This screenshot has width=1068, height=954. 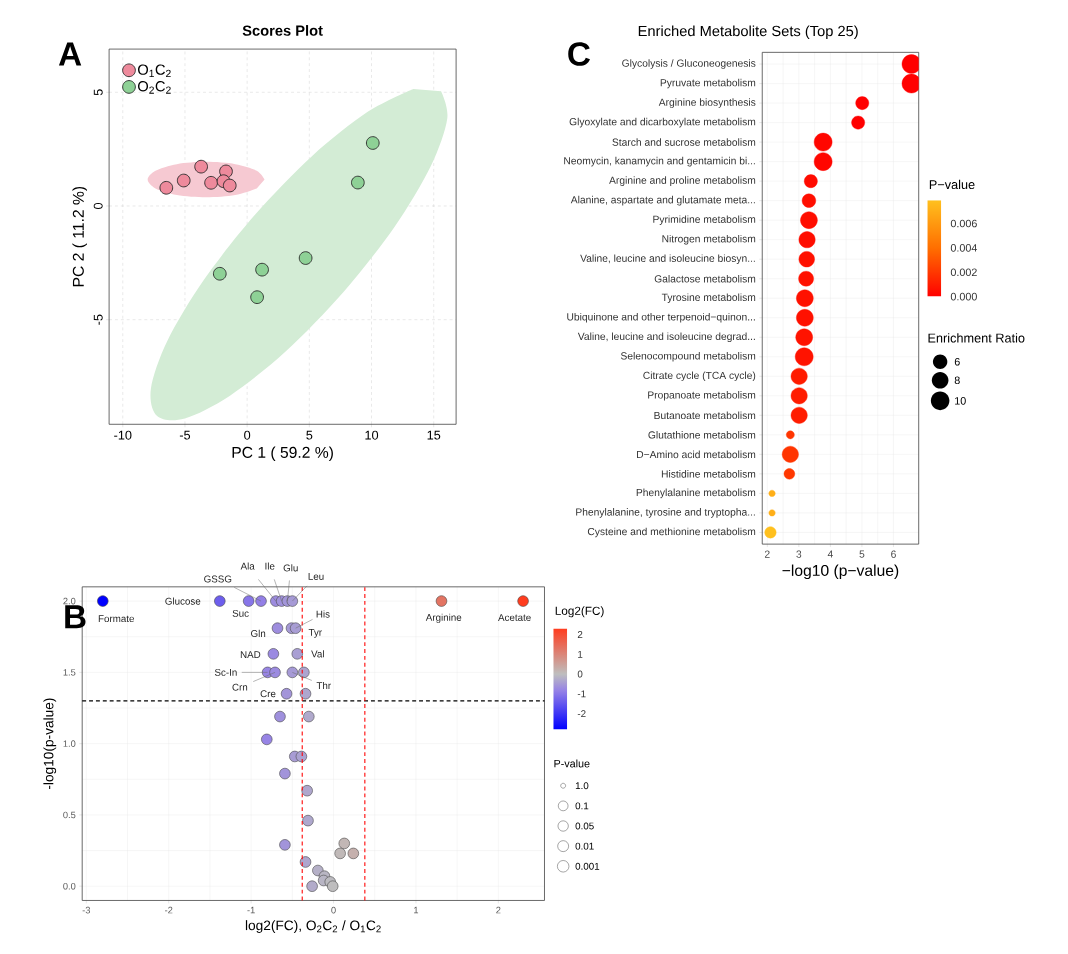 I want to click on x-tick-label: -1, so click(x=251, y=910).